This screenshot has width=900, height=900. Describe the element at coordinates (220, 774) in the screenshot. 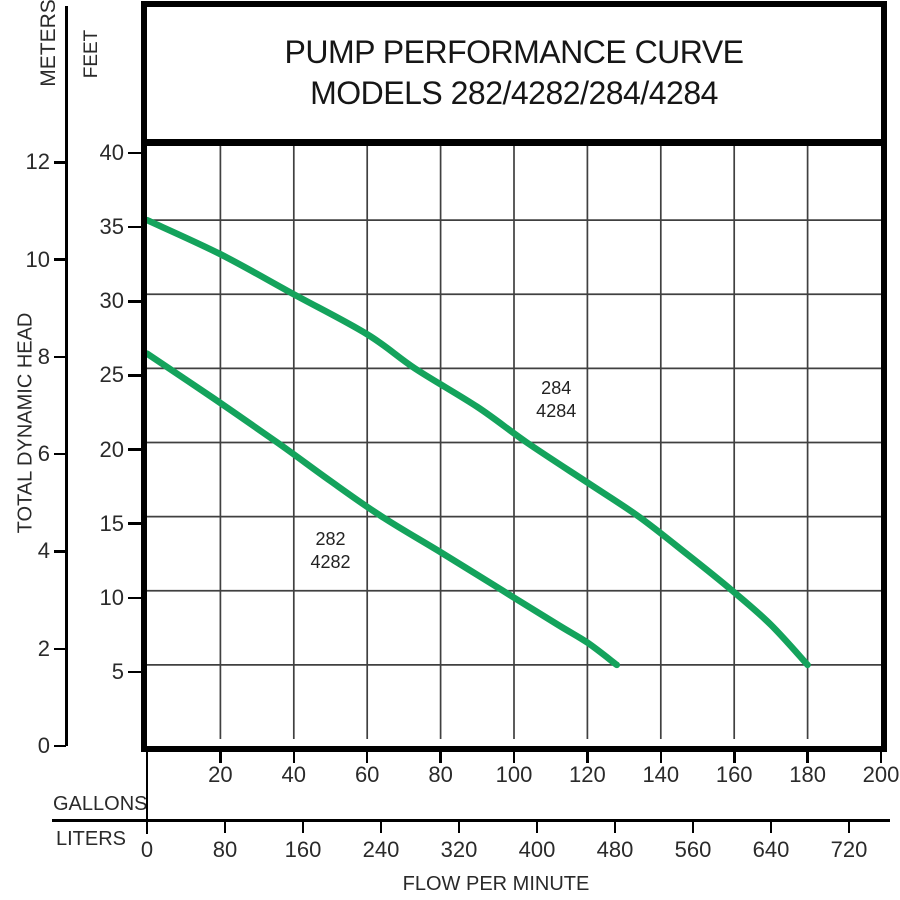

I see `gallons-tick-label: 20` at that location.